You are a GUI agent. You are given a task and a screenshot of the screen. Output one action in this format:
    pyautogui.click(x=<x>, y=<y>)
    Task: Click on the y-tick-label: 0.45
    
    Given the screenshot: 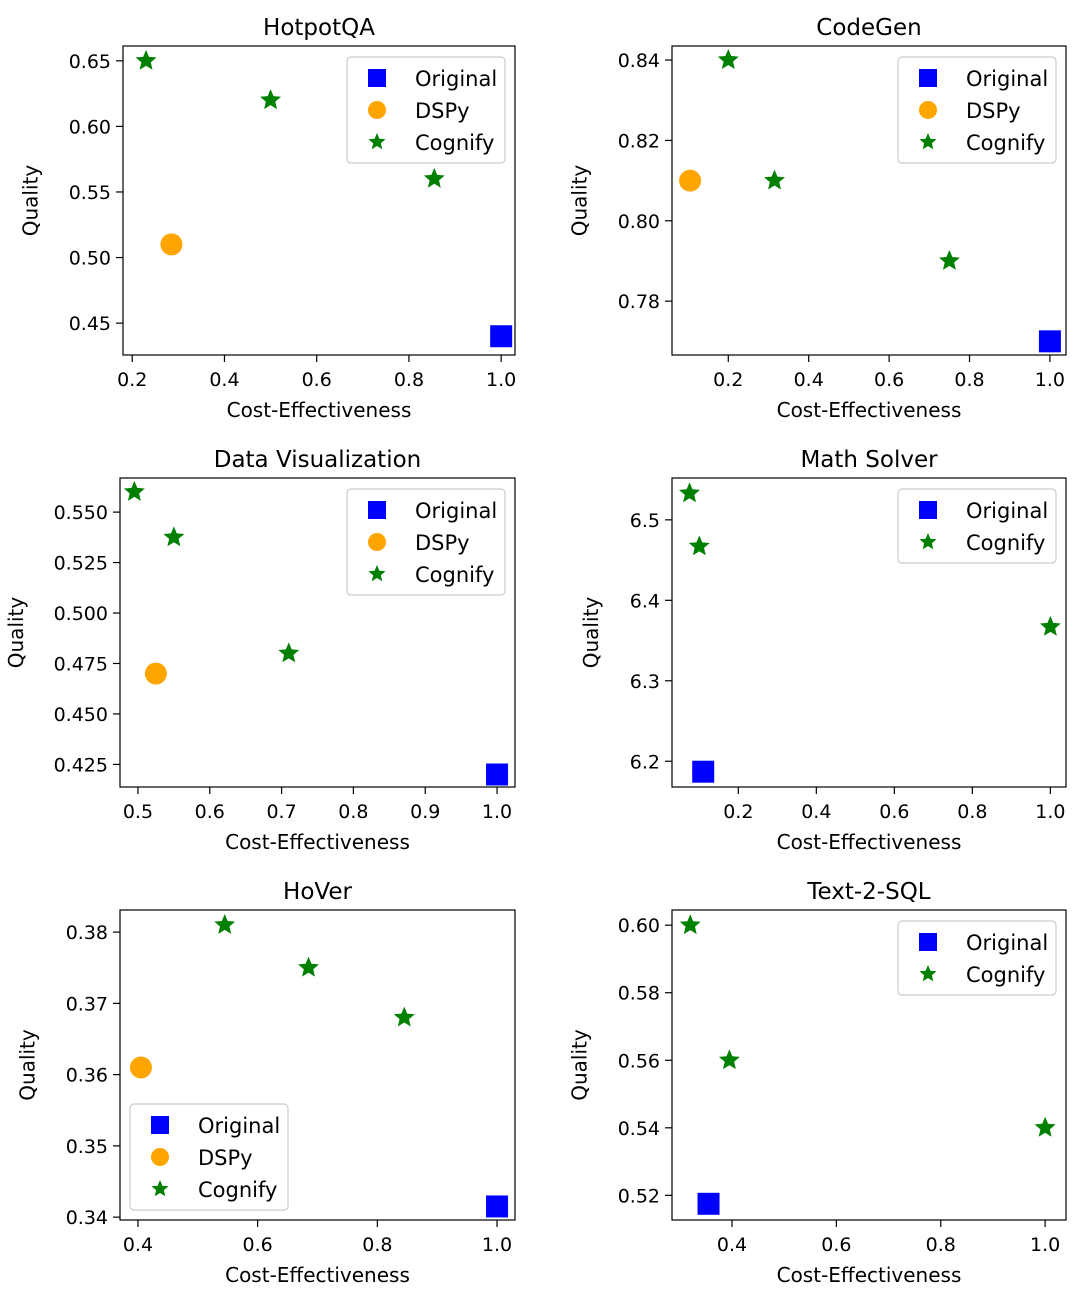 What is the action you would take?
    pyautogui.click(x=90, y=324)
    